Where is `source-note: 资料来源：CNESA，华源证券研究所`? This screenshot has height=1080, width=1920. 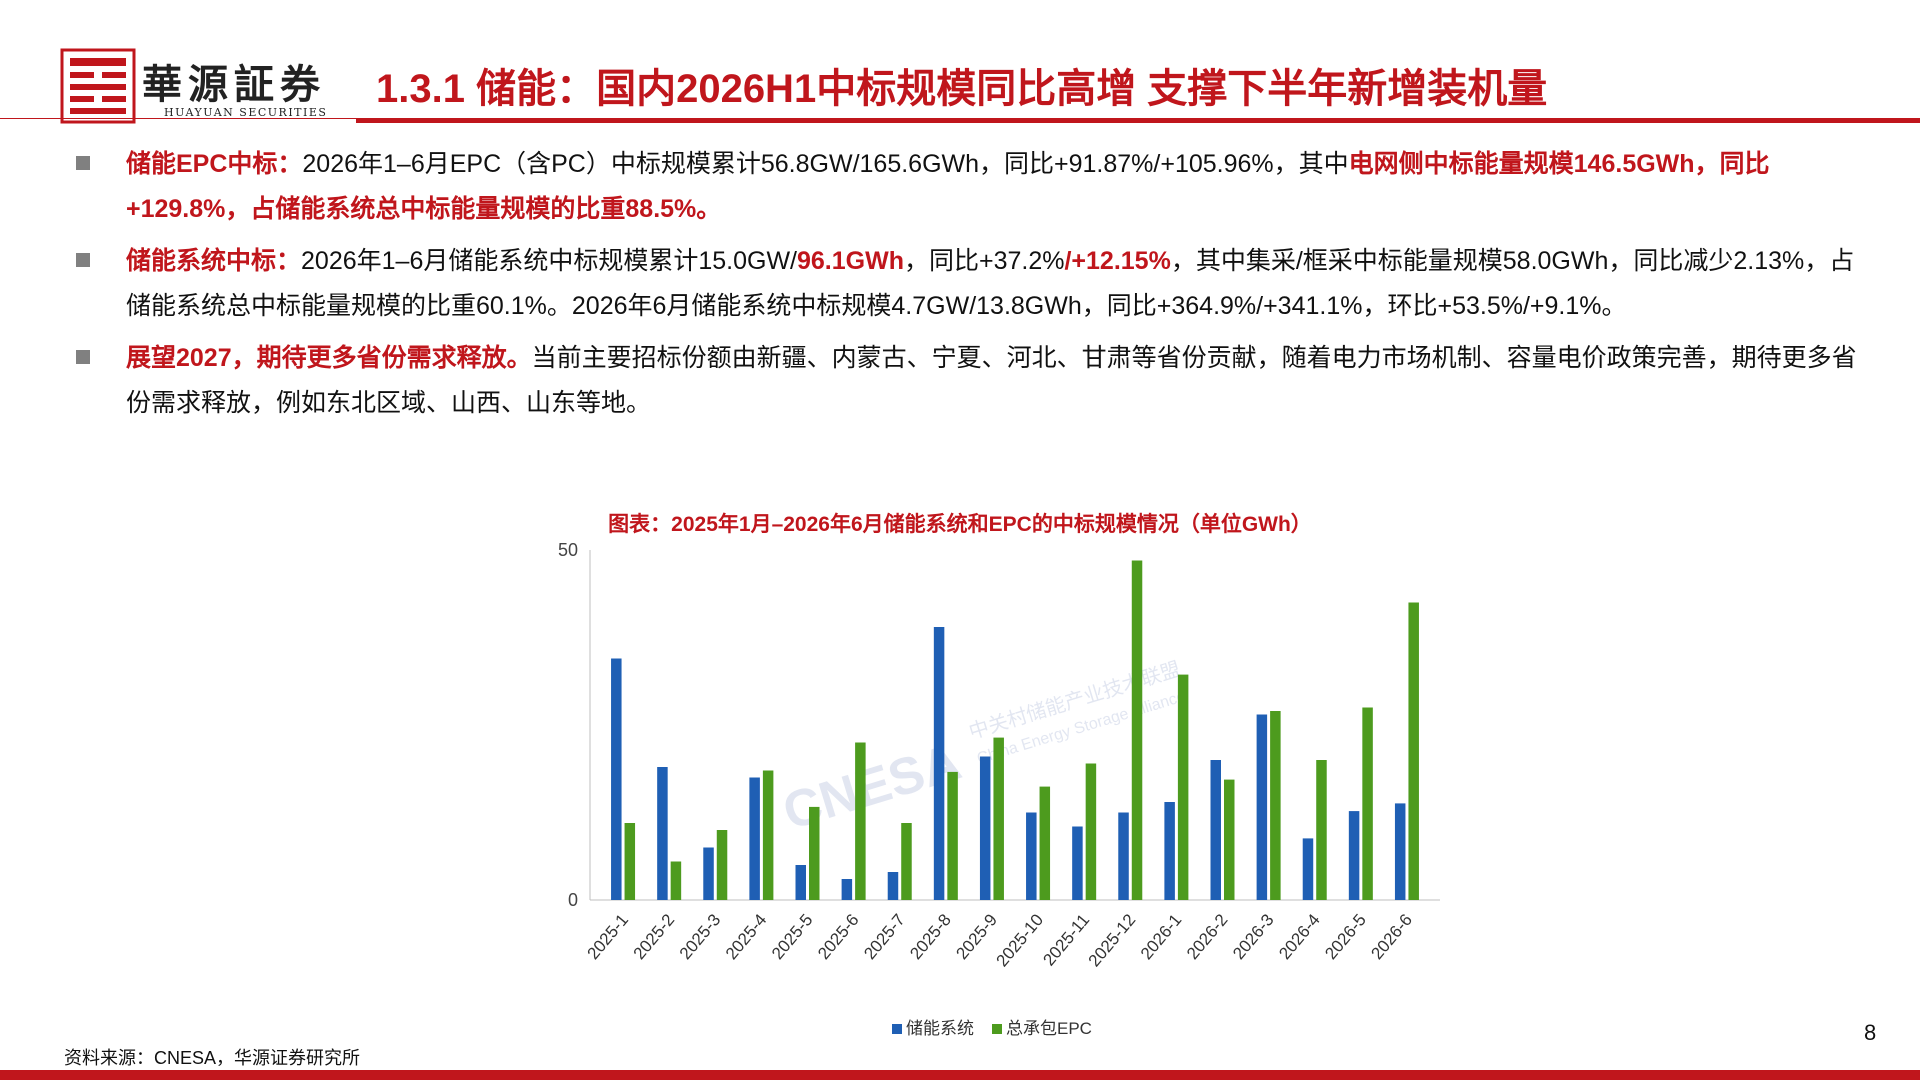 source-note: 资料来源：CNESA，华源证券研究所 is located at coordinates (212, 1058).